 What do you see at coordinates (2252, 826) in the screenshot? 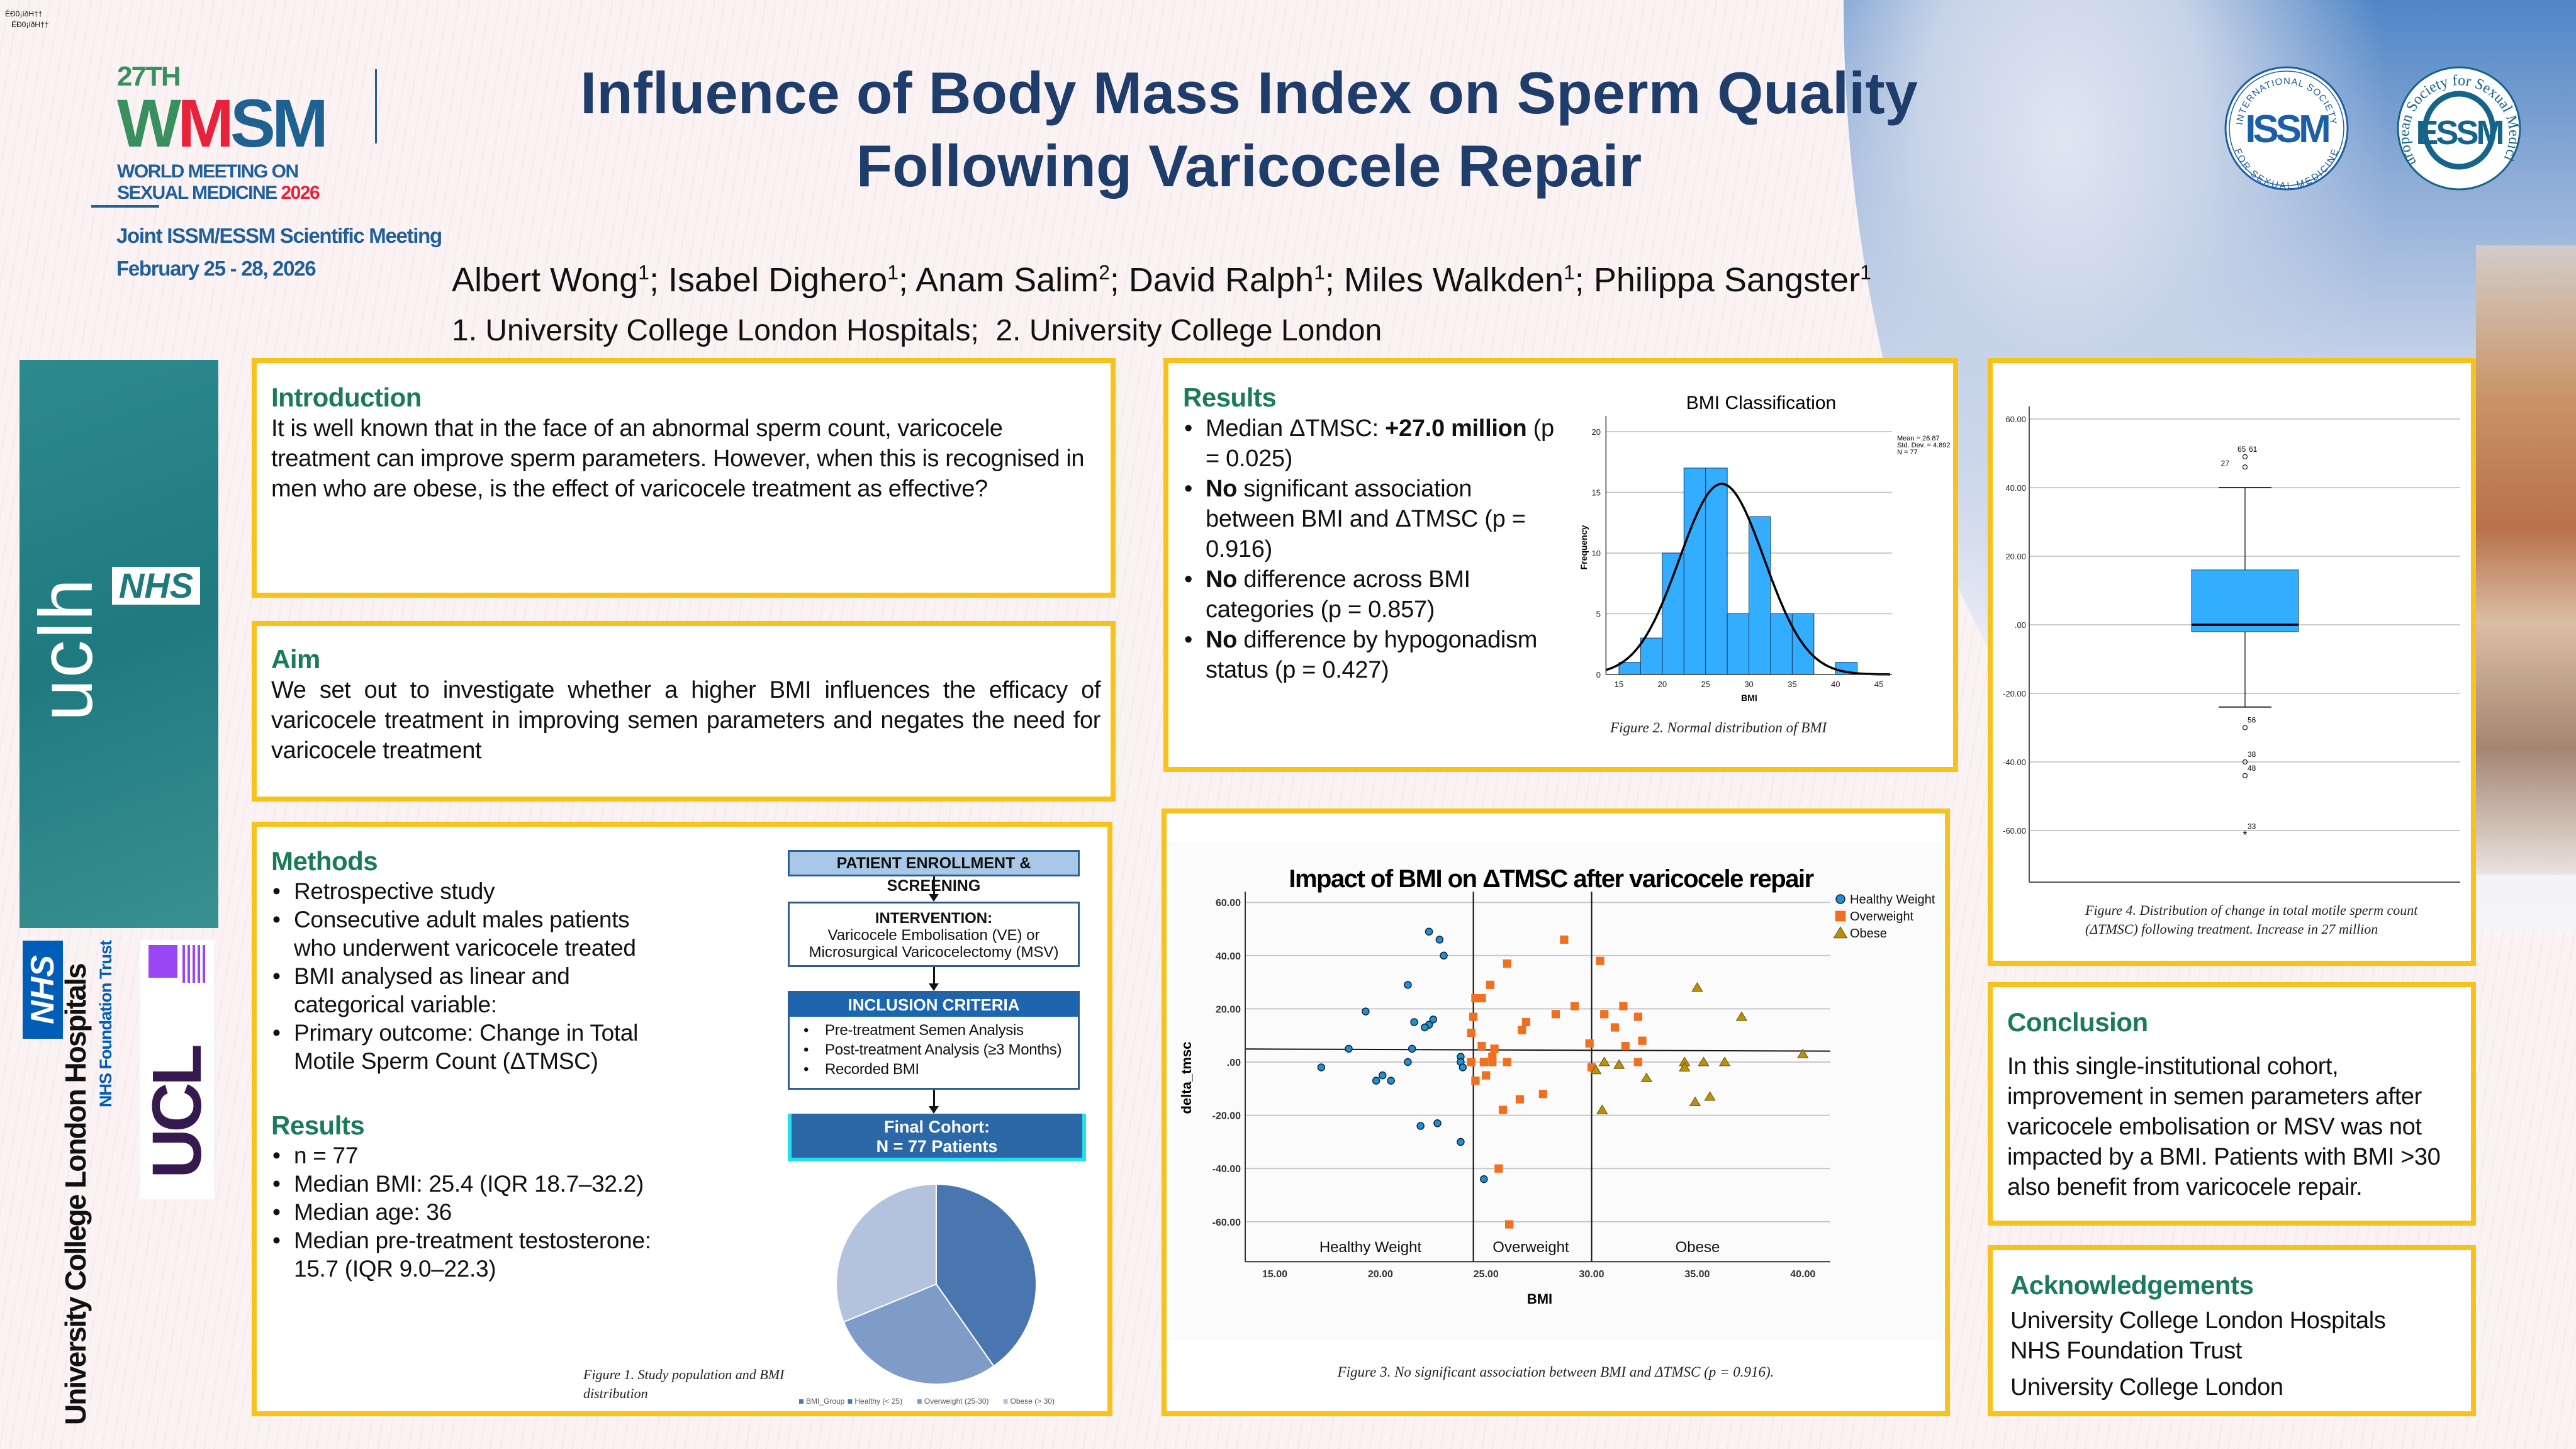
I see `outlier-label: 33` at bounding box center [2252, 826].